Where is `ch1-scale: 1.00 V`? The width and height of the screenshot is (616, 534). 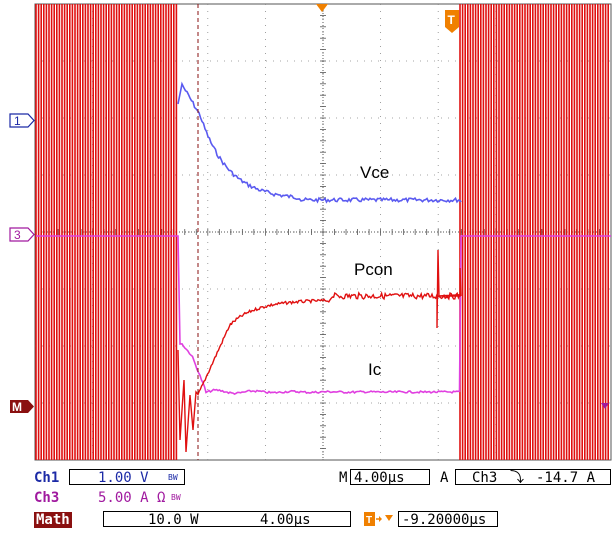 ch1-scale: 1.00 V is located at coordinates (123, 478).